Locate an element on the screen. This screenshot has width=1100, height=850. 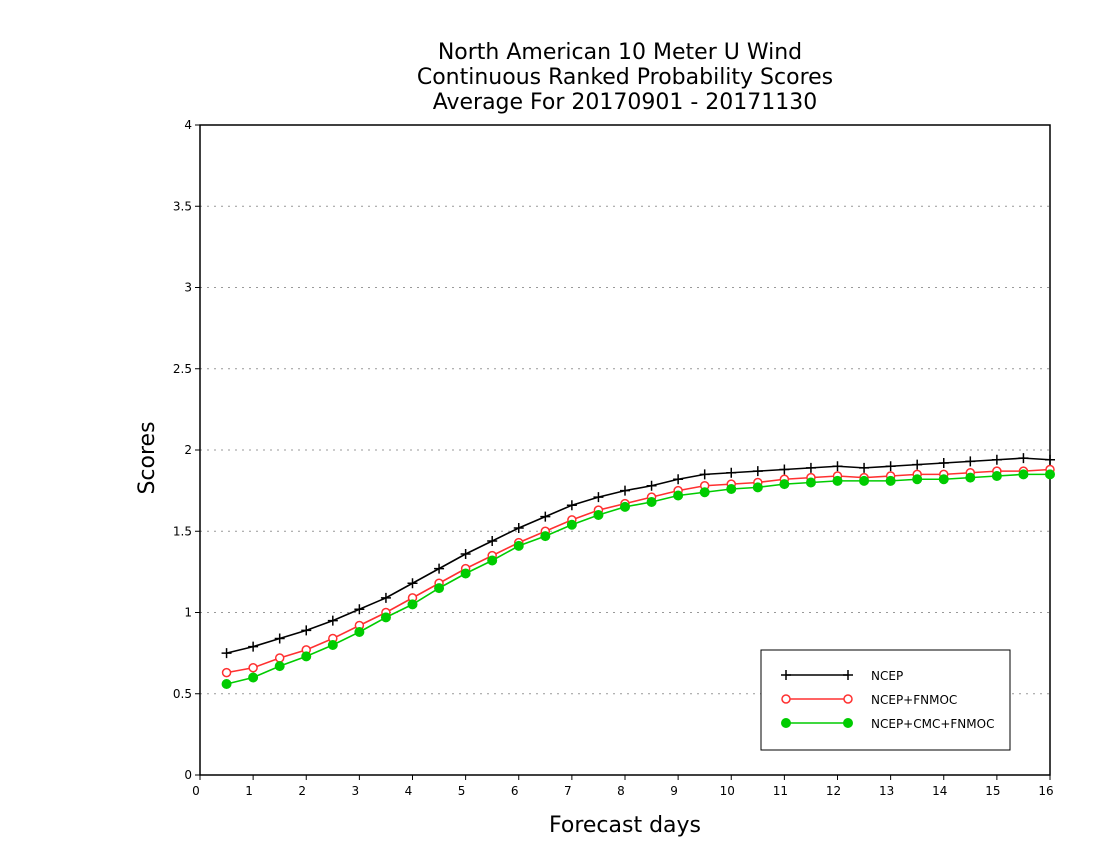
x-tick-label: 16 is located at coordinates (1045, 791).